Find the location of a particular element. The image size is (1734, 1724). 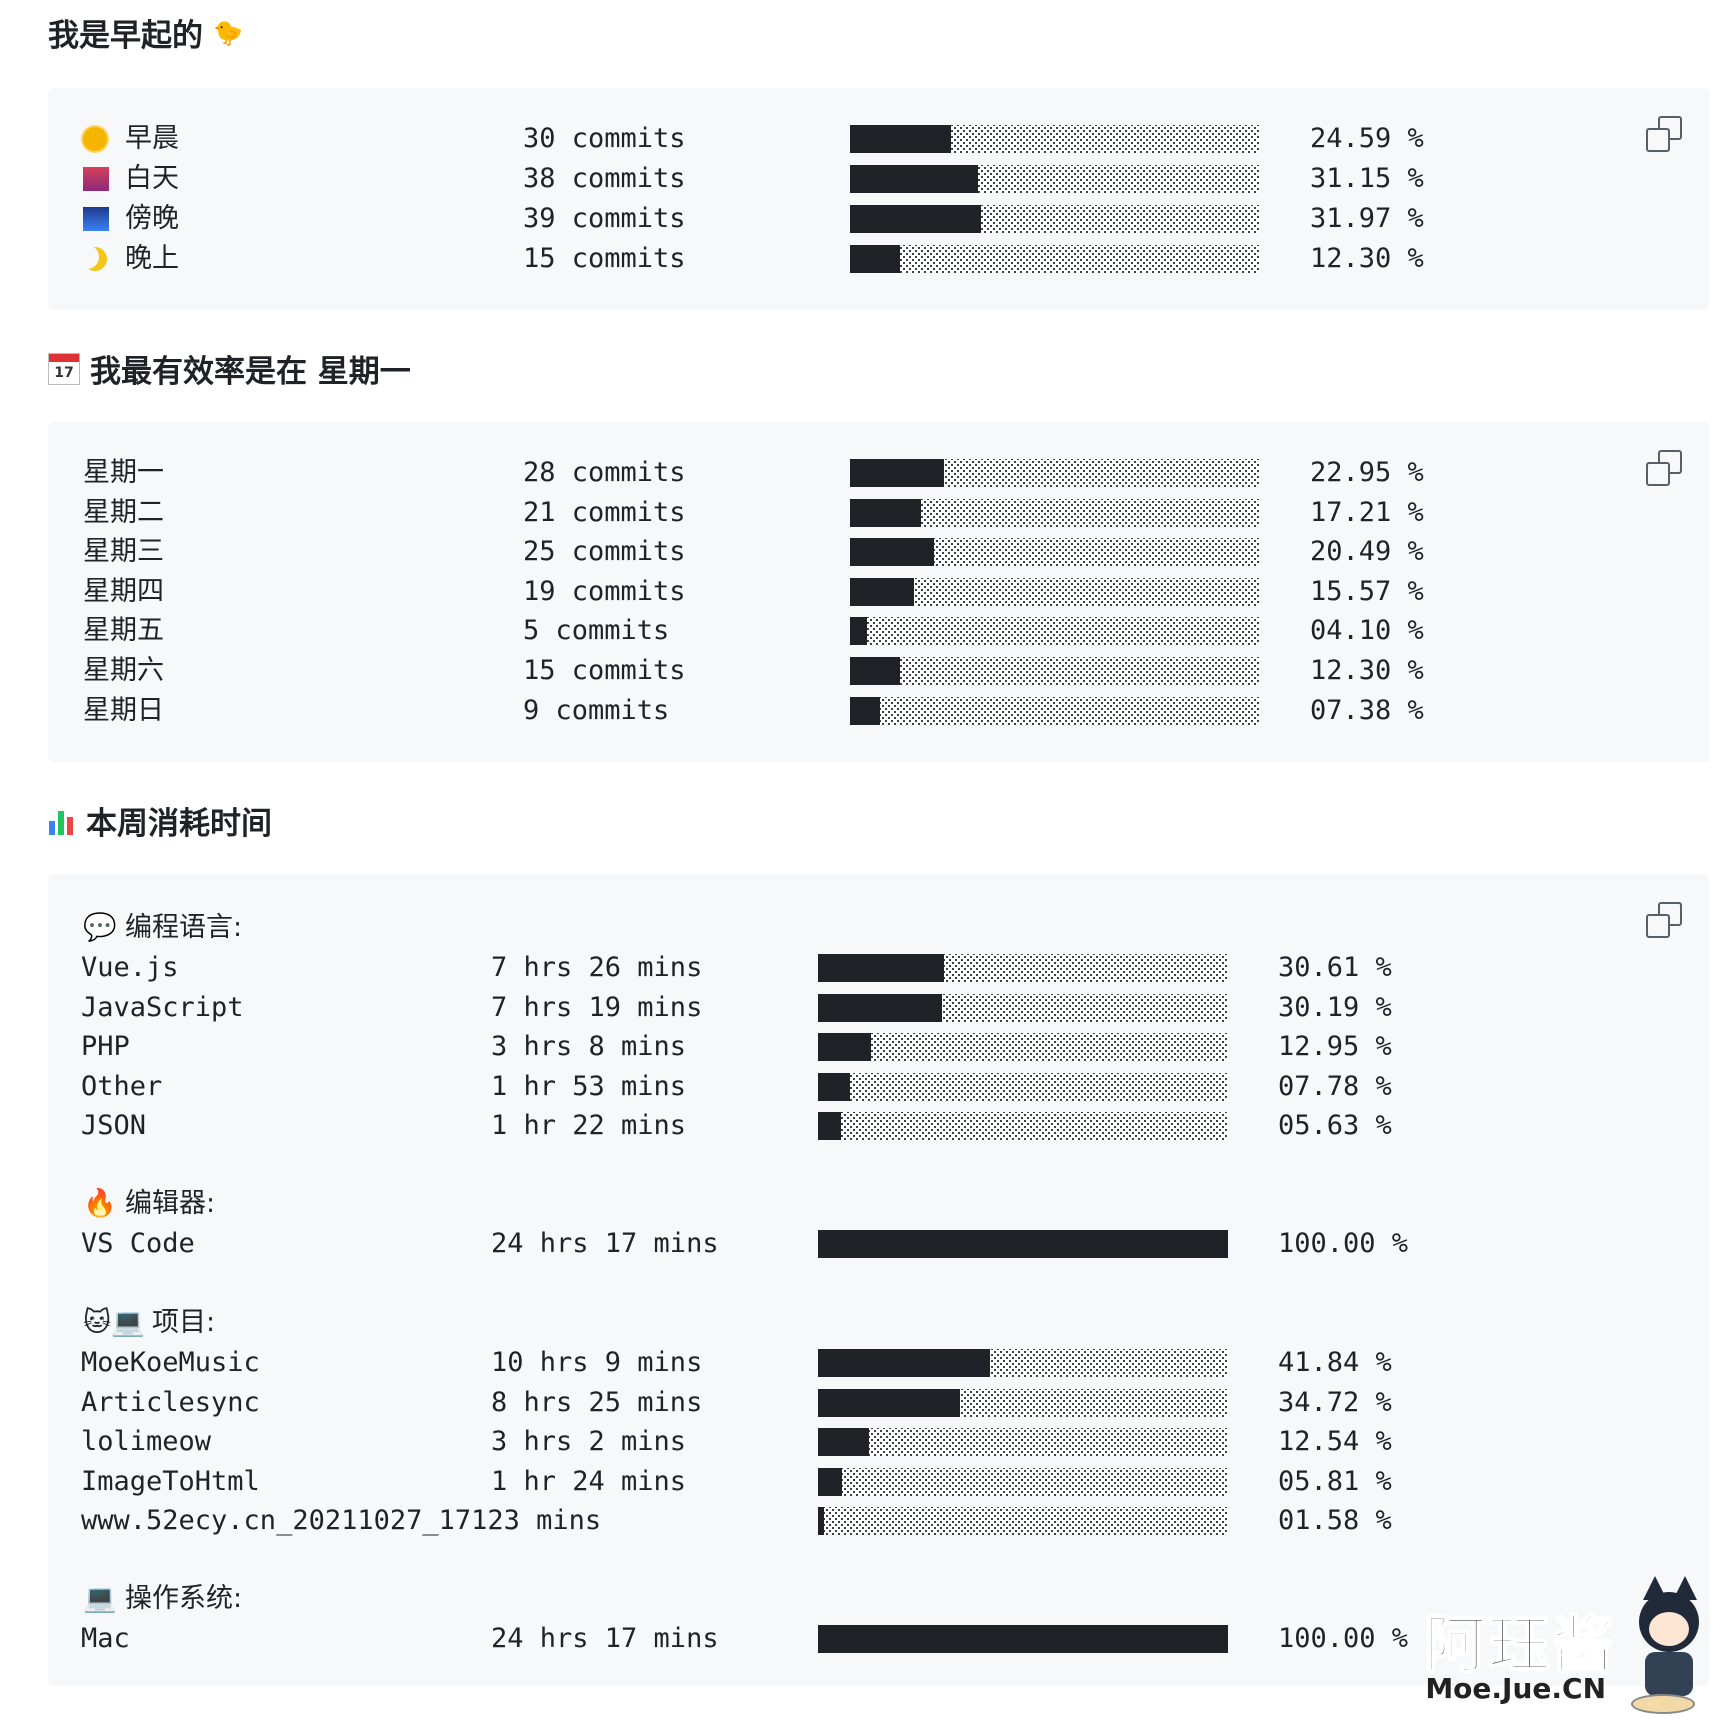

percentage: 07.78 % is located at coordinates (1335, 1086).